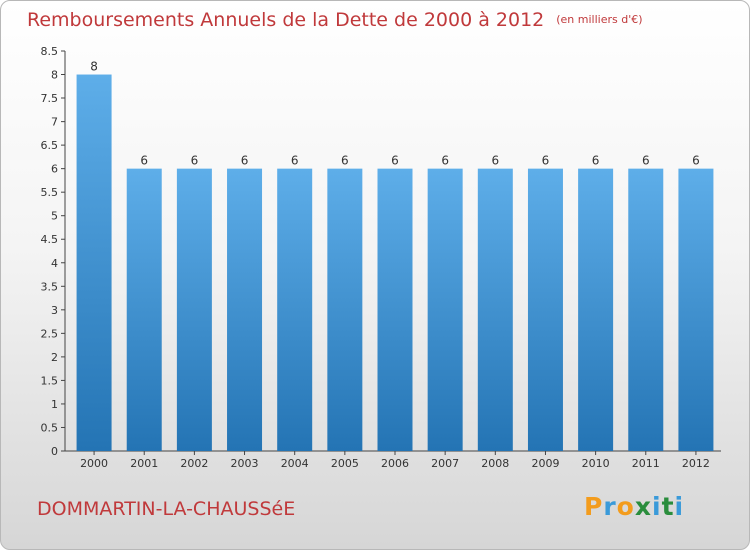  Describe the element at coordinates (696, 463) in the screenshot. I see `x-tick-label: 2012` at that location.